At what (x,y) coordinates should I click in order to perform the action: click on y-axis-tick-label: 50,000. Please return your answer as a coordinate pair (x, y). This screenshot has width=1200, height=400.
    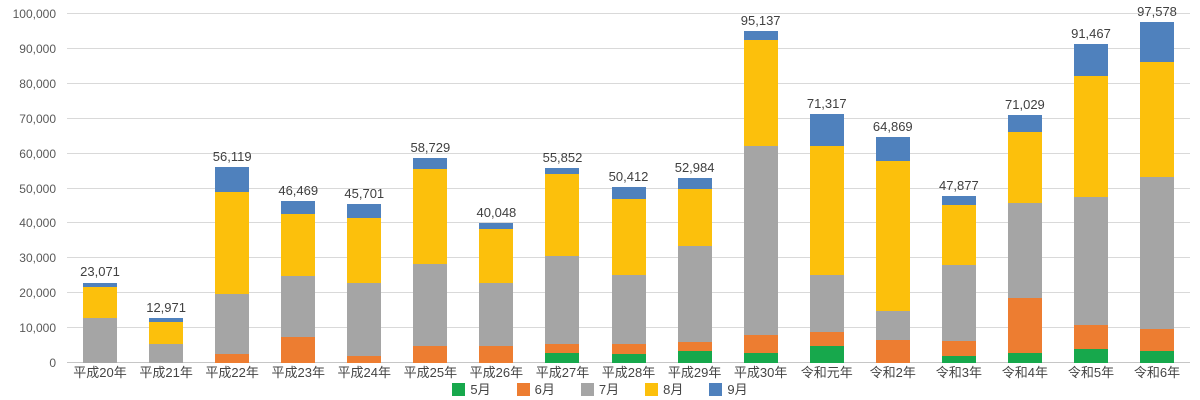
    Looking at the image, I should click on (37, 188).